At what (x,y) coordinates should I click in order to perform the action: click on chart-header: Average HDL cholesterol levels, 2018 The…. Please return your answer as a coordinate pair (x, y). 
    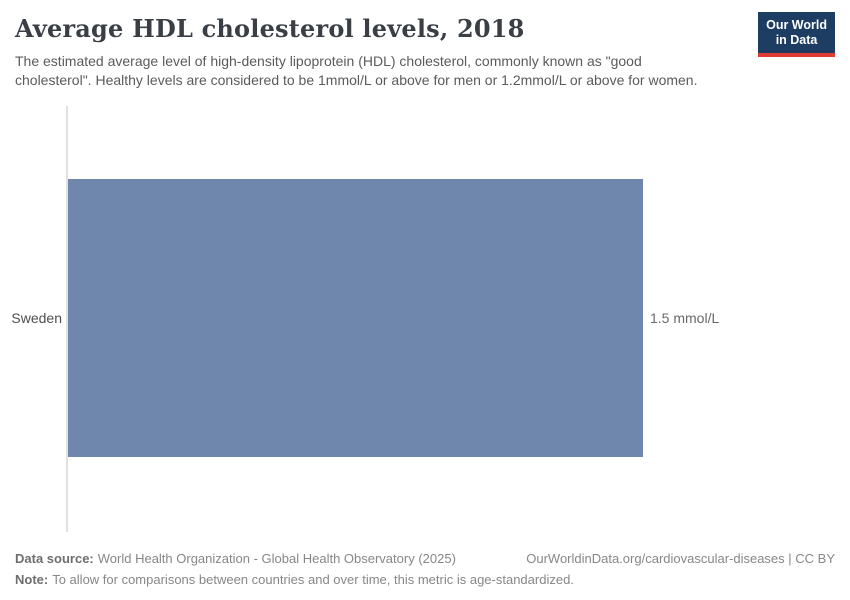
    Looking at the image, I should click on (425, 50).